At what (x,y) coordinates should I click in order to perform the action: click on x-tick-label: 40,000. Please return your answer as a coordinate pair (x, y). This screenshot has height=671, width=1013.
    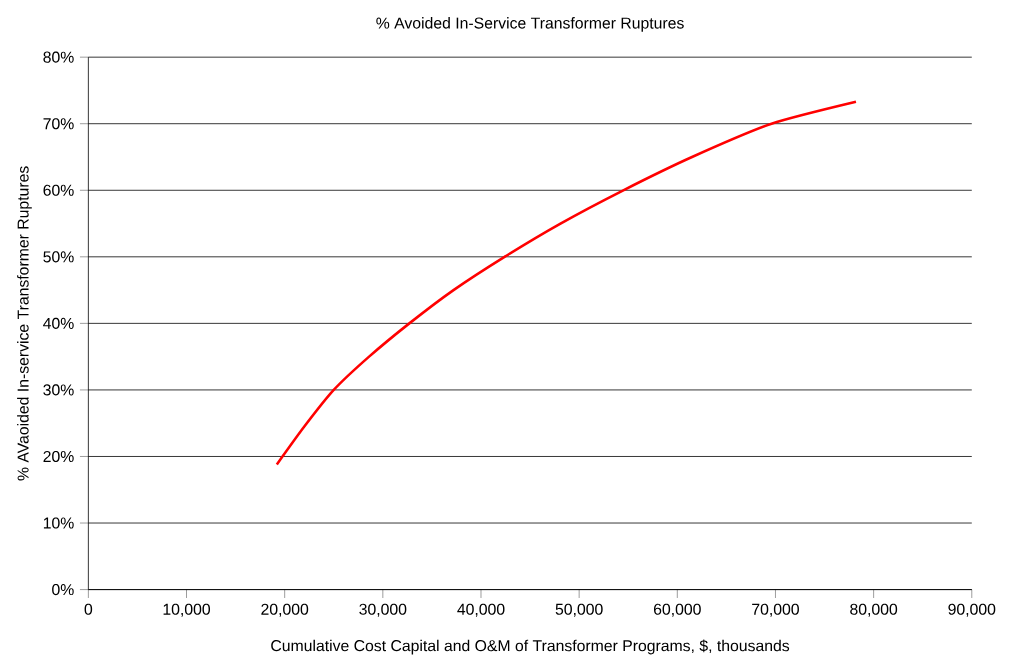
    Looking at the image, I should click on (481, 610).